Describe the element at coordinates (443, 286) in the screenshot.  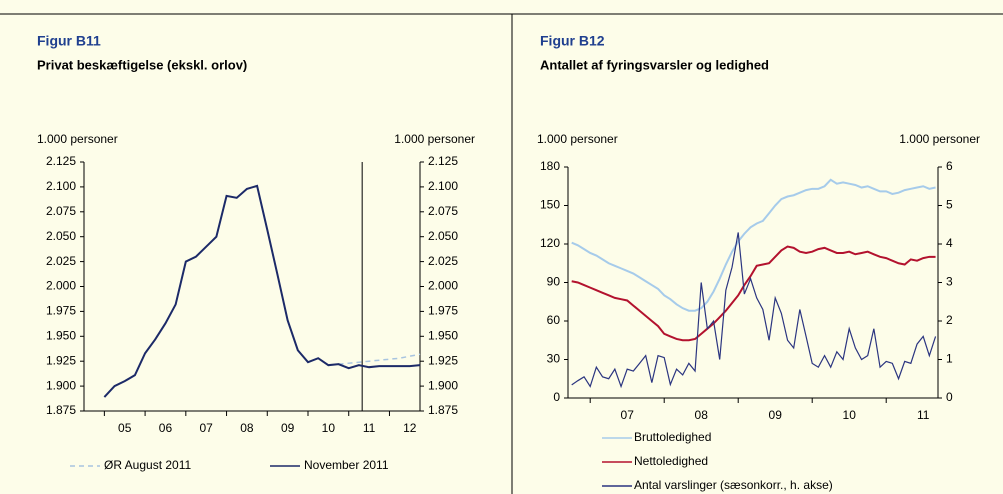
I see `y2-tick-label: 2.000` at that location.